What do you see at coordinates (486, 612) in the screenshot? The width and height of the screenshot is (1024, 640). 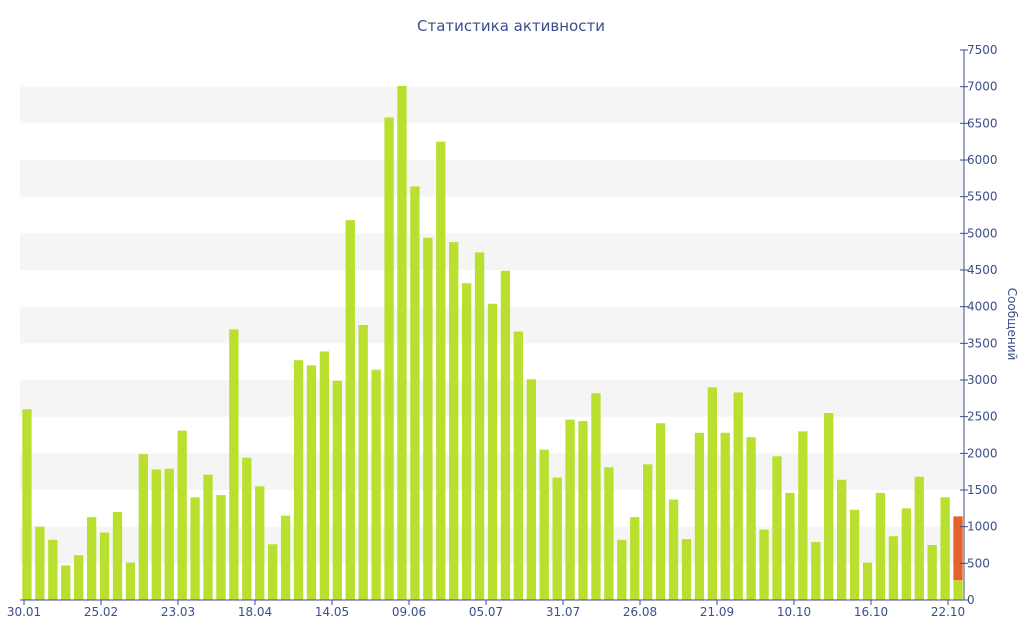 I see `x-tick-label: 05.07` at bounding box center [486, 612].